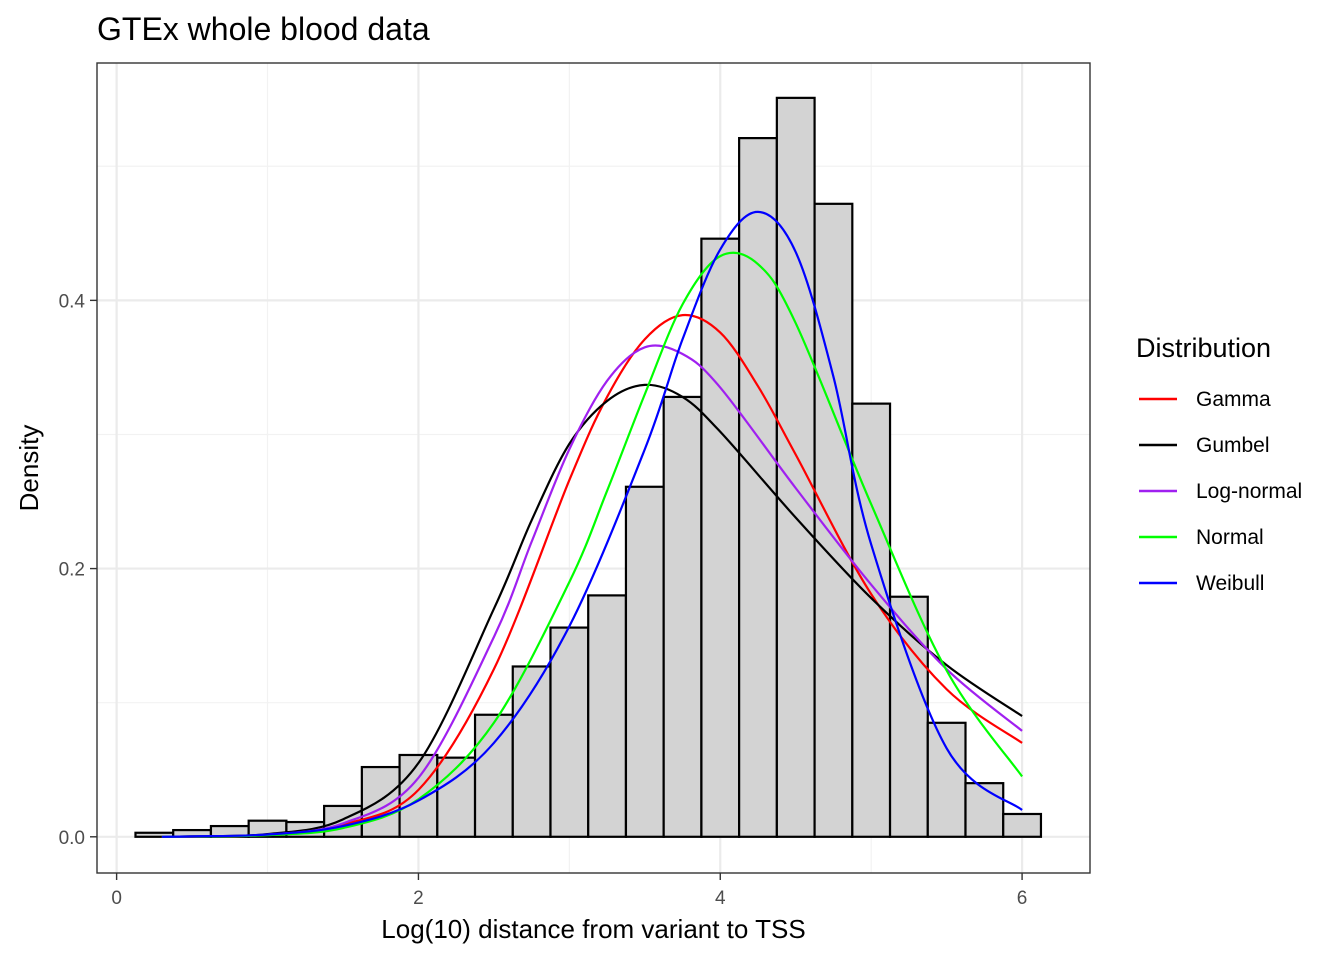  I want to click on legend-title: Distribution, so click(1203, 348).